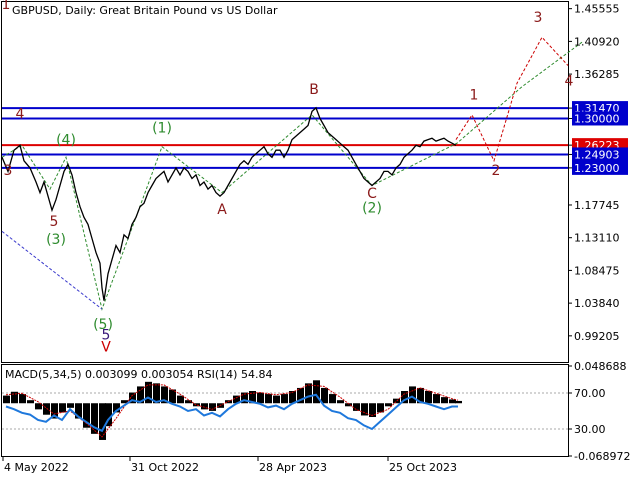 This screenshot has width=640, height=480. What do you see at coordinates (293, 467) in the screenshot?
I see `time-tick-label: 28 Apr 2023` at bounding box center [293, 467].